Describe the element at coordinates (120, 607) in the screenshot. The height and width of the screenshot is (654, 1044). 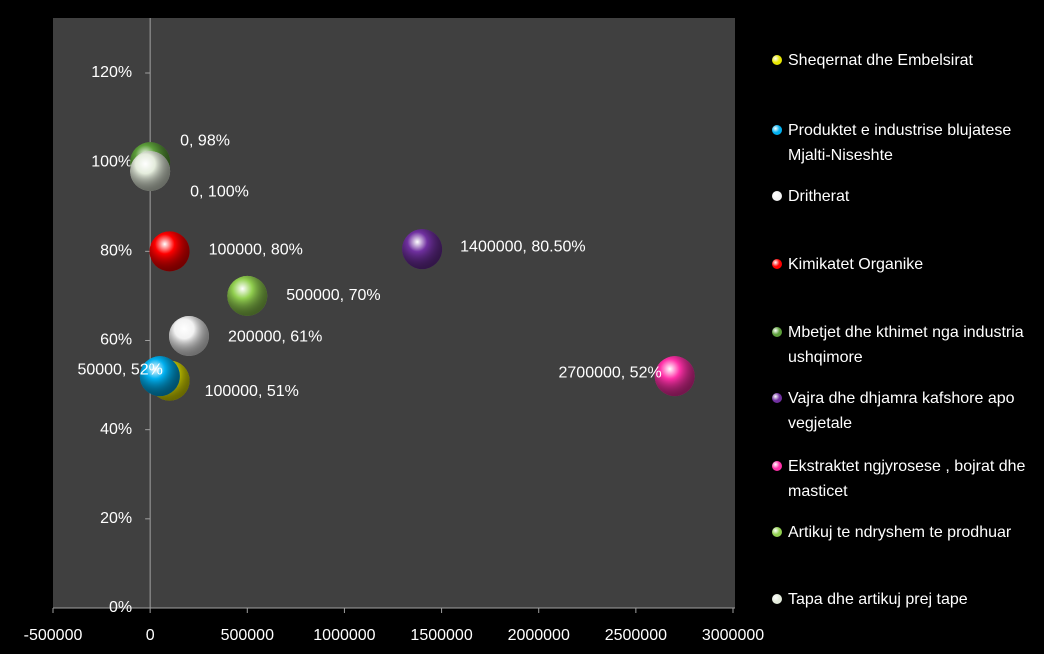
I see `y-tick-label: 0%` at that location.